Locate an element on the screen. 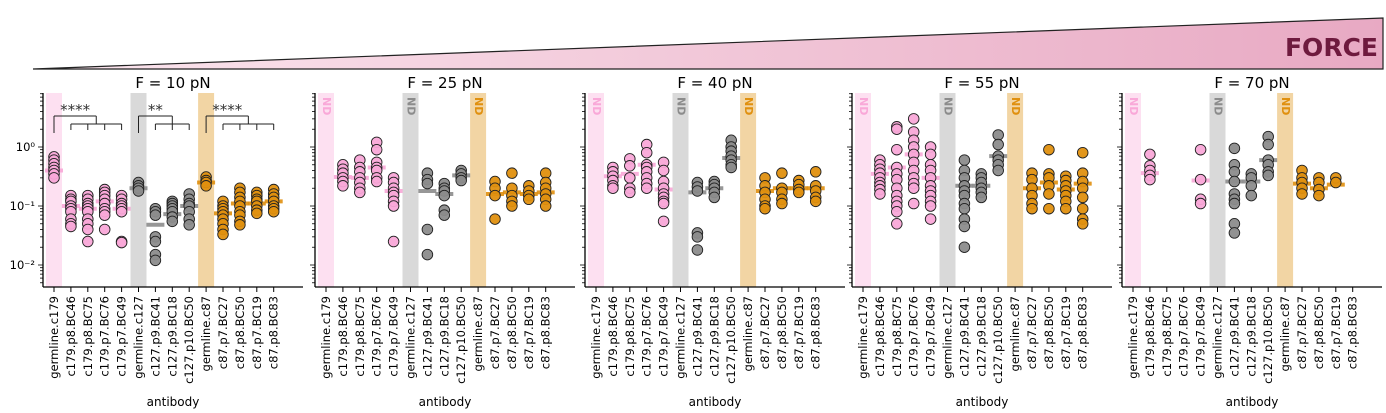 Image resolution: width=1386 pixels, height=413 pixels. force-label: FORCE is located at coordinates (1331, 47).